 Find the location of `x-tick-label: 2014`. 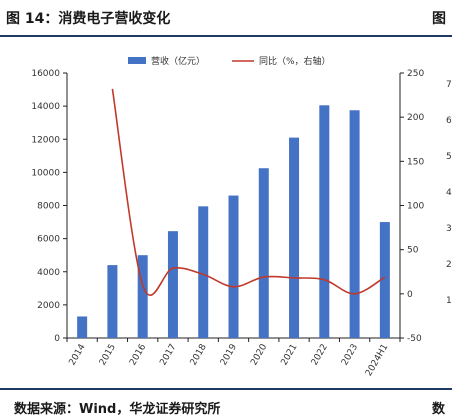

x-tick-label: 2014 is located at coordinates (78, 354).